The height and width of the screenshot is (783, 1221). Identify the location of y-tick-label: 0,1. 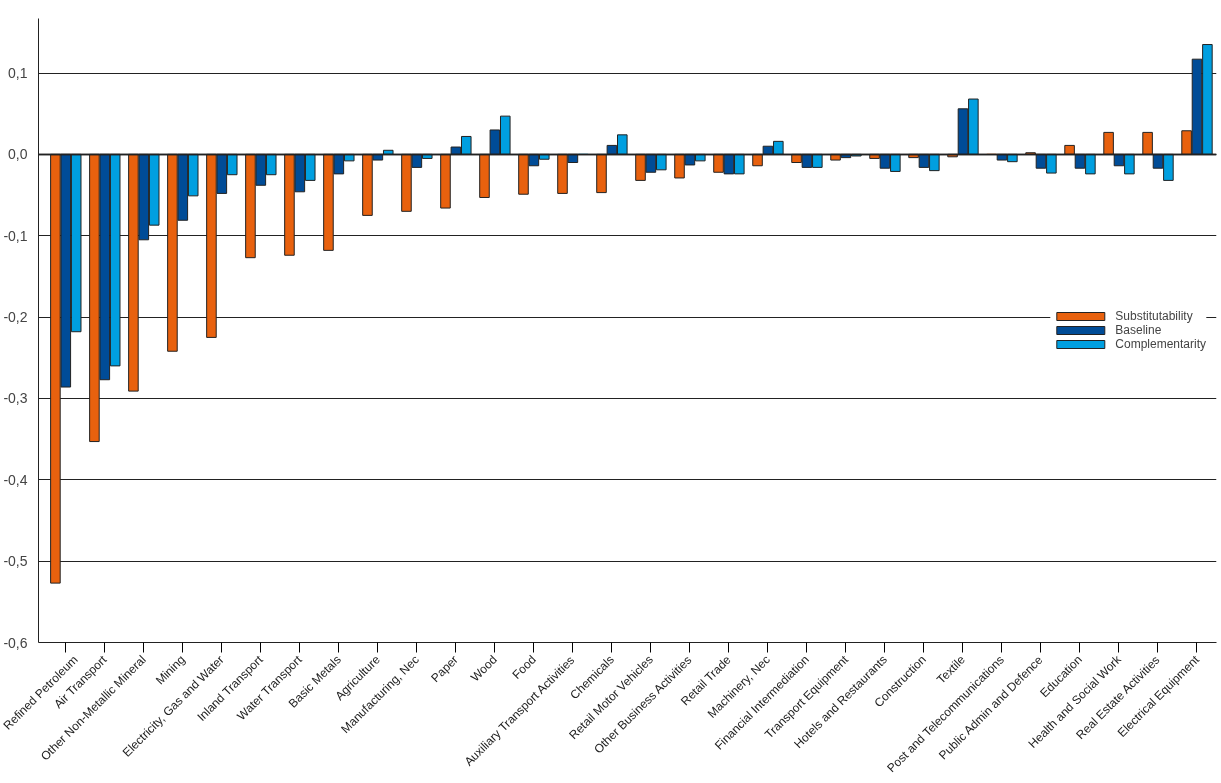
(18, 73).